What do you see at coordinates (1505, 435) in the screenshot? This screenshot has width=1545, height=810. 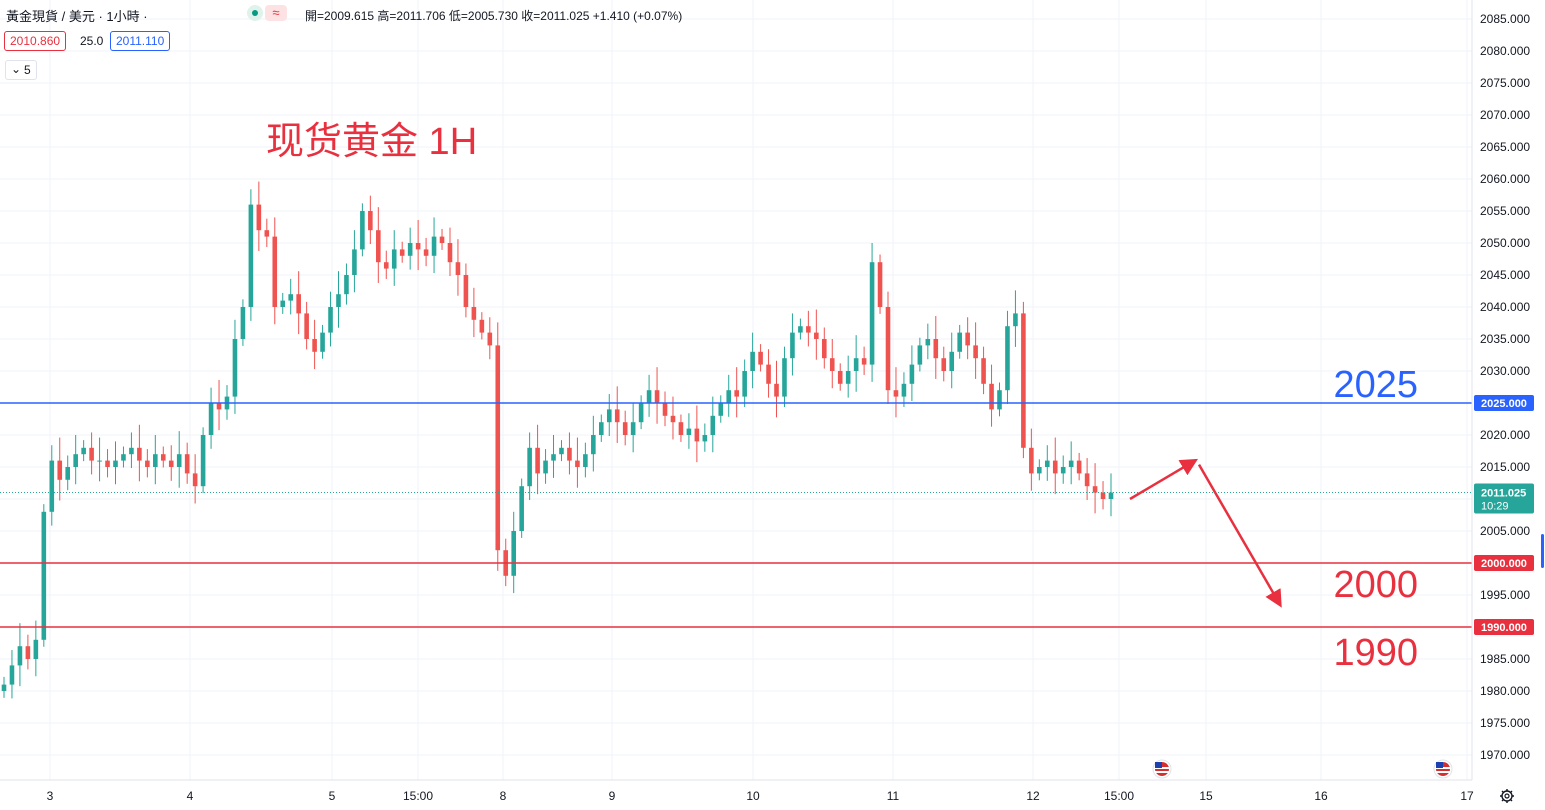 I see `price-tick-label: 2020.000` at bounding box center [1505, 435].